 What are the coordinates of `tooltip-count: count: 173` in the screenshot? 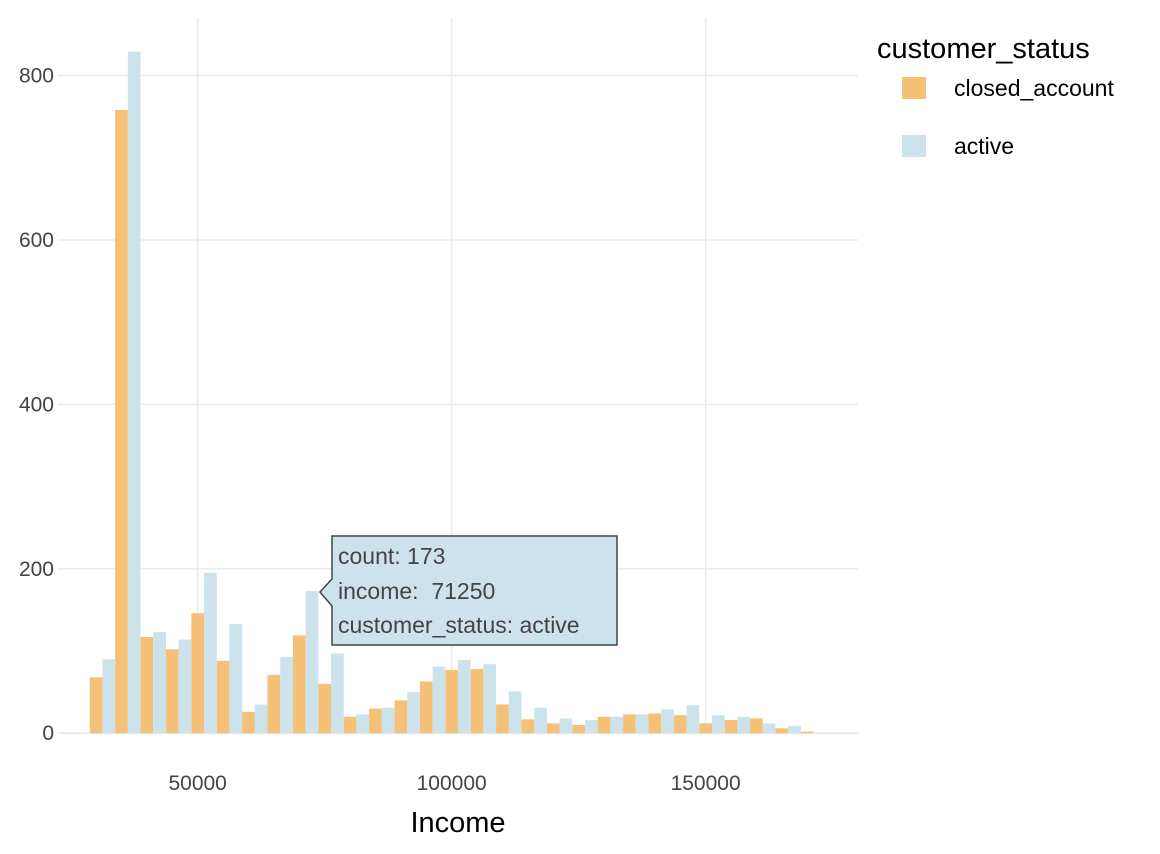 It's located at (391, 556).